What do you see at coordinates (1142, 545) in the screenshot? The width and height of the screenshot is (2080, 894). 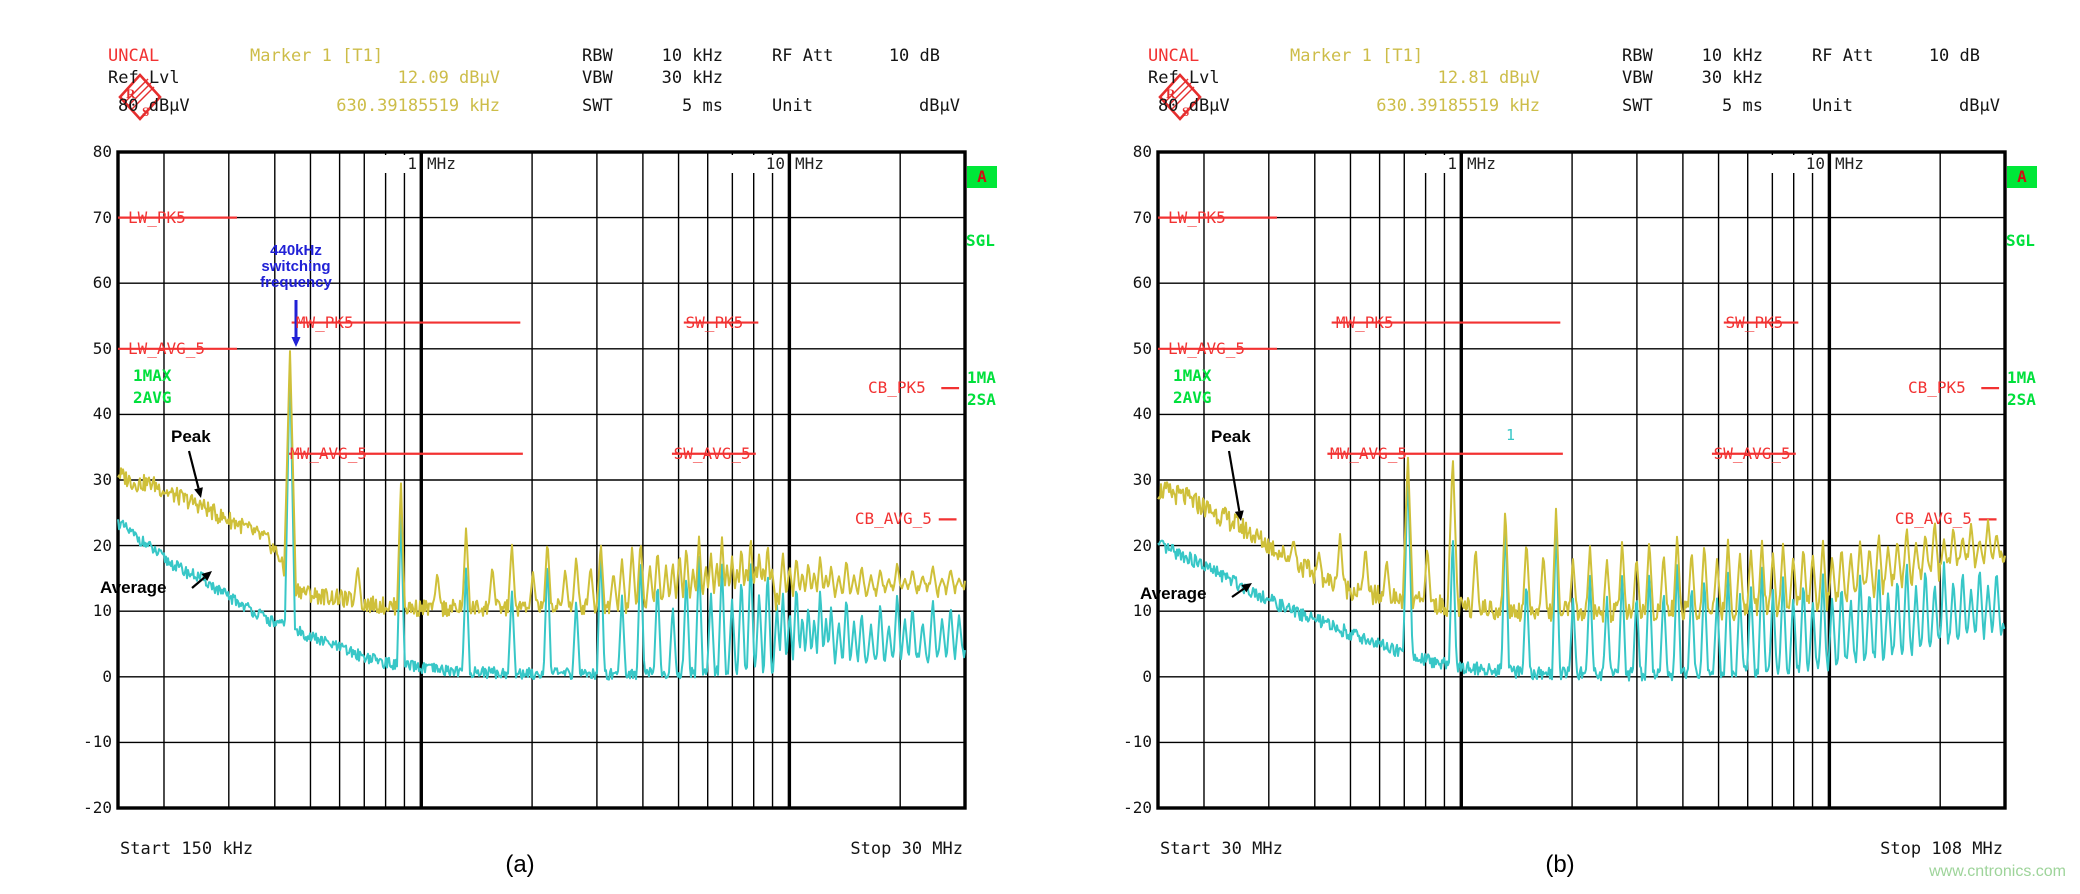 I see `y-axis-tick: 20` at bounding box center [1142, 545].